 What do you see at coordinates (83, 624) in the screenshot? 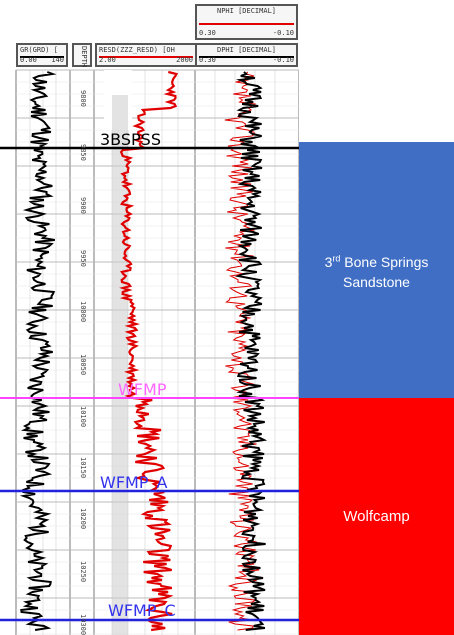
I see `depth-label: 10300` at bounding box center [83, 624].